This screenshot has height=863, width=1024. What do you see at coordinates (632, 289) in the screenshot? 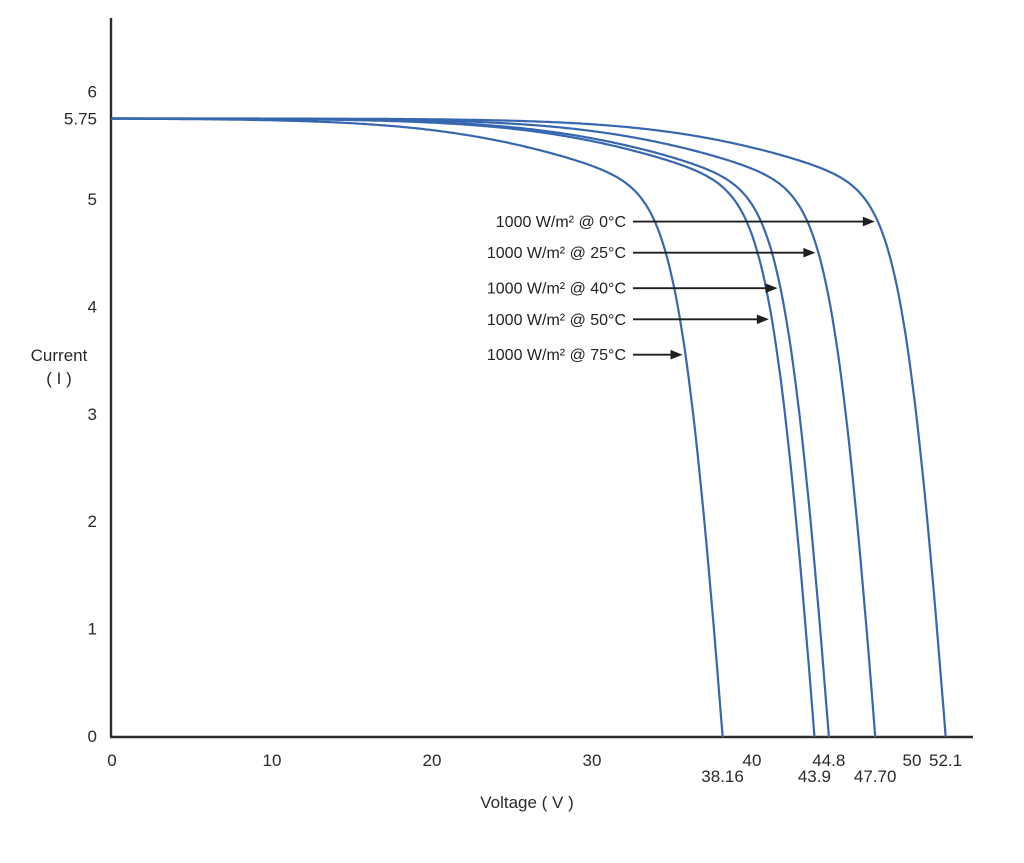
I see `annotation-40c: 1000 W/m² @ 40°C` at bounding box center [632, 289].